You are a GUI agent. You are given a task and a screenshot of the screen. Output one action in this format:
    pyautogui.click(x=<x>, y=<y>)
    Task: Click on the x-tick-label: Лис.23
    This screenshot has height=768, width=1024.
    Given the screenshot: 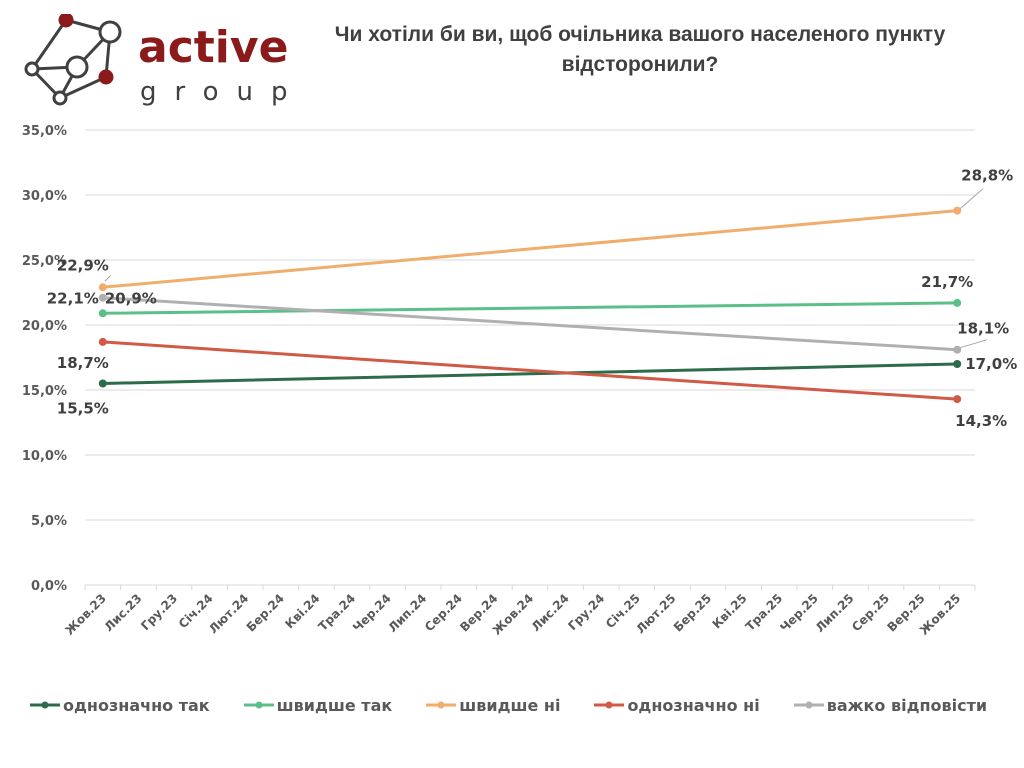 What is the action you would take?
    pyautogui.click(x=123, y=612)
    